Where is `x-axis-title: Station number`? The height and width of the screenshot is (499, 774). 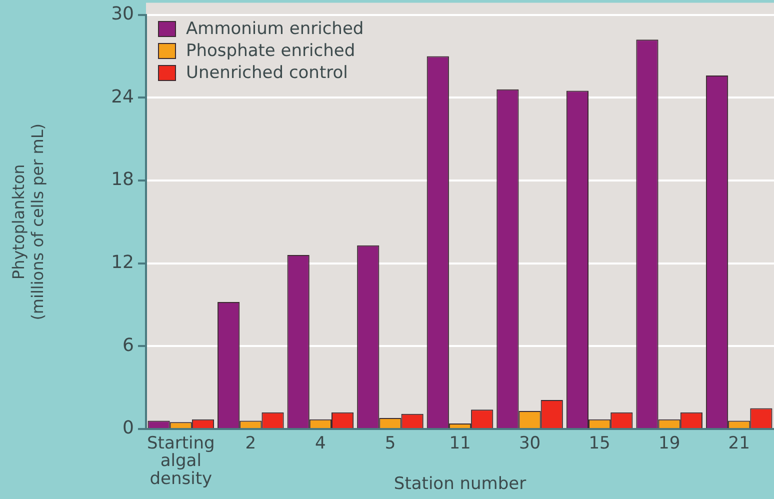 x-axis-title: Station number is located at coordinates (460, 484).